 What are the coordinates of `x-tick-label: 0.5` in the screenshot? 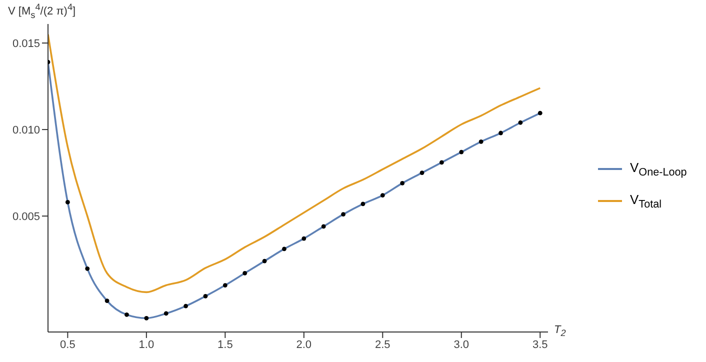 It's located at (68, 344).